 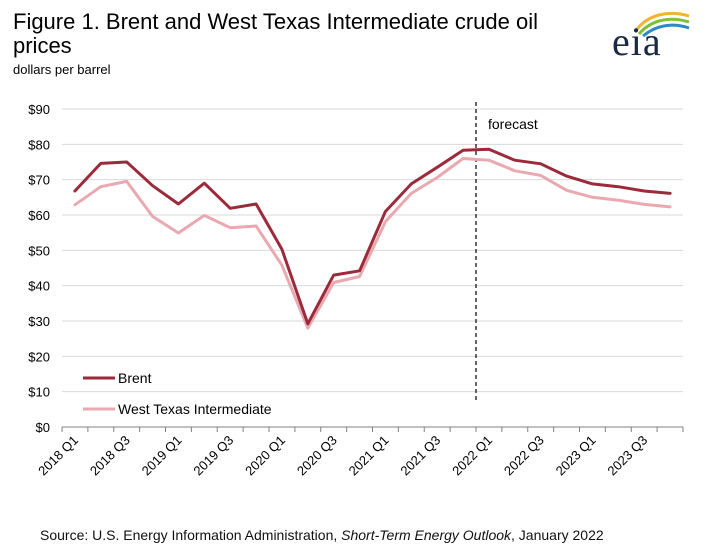 I want to click on y-tick-label: $80, so click(x=39, y=144).